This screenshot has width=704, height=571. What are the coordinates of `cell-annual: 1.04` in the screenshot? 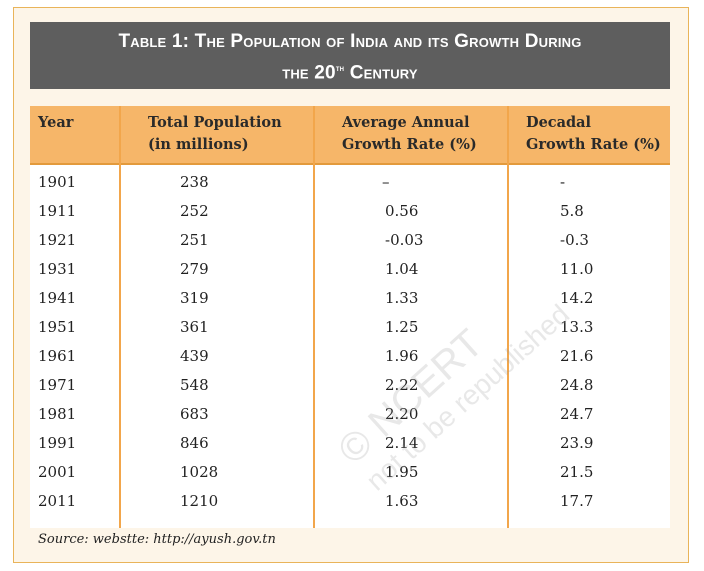 It's located at (402, 269).